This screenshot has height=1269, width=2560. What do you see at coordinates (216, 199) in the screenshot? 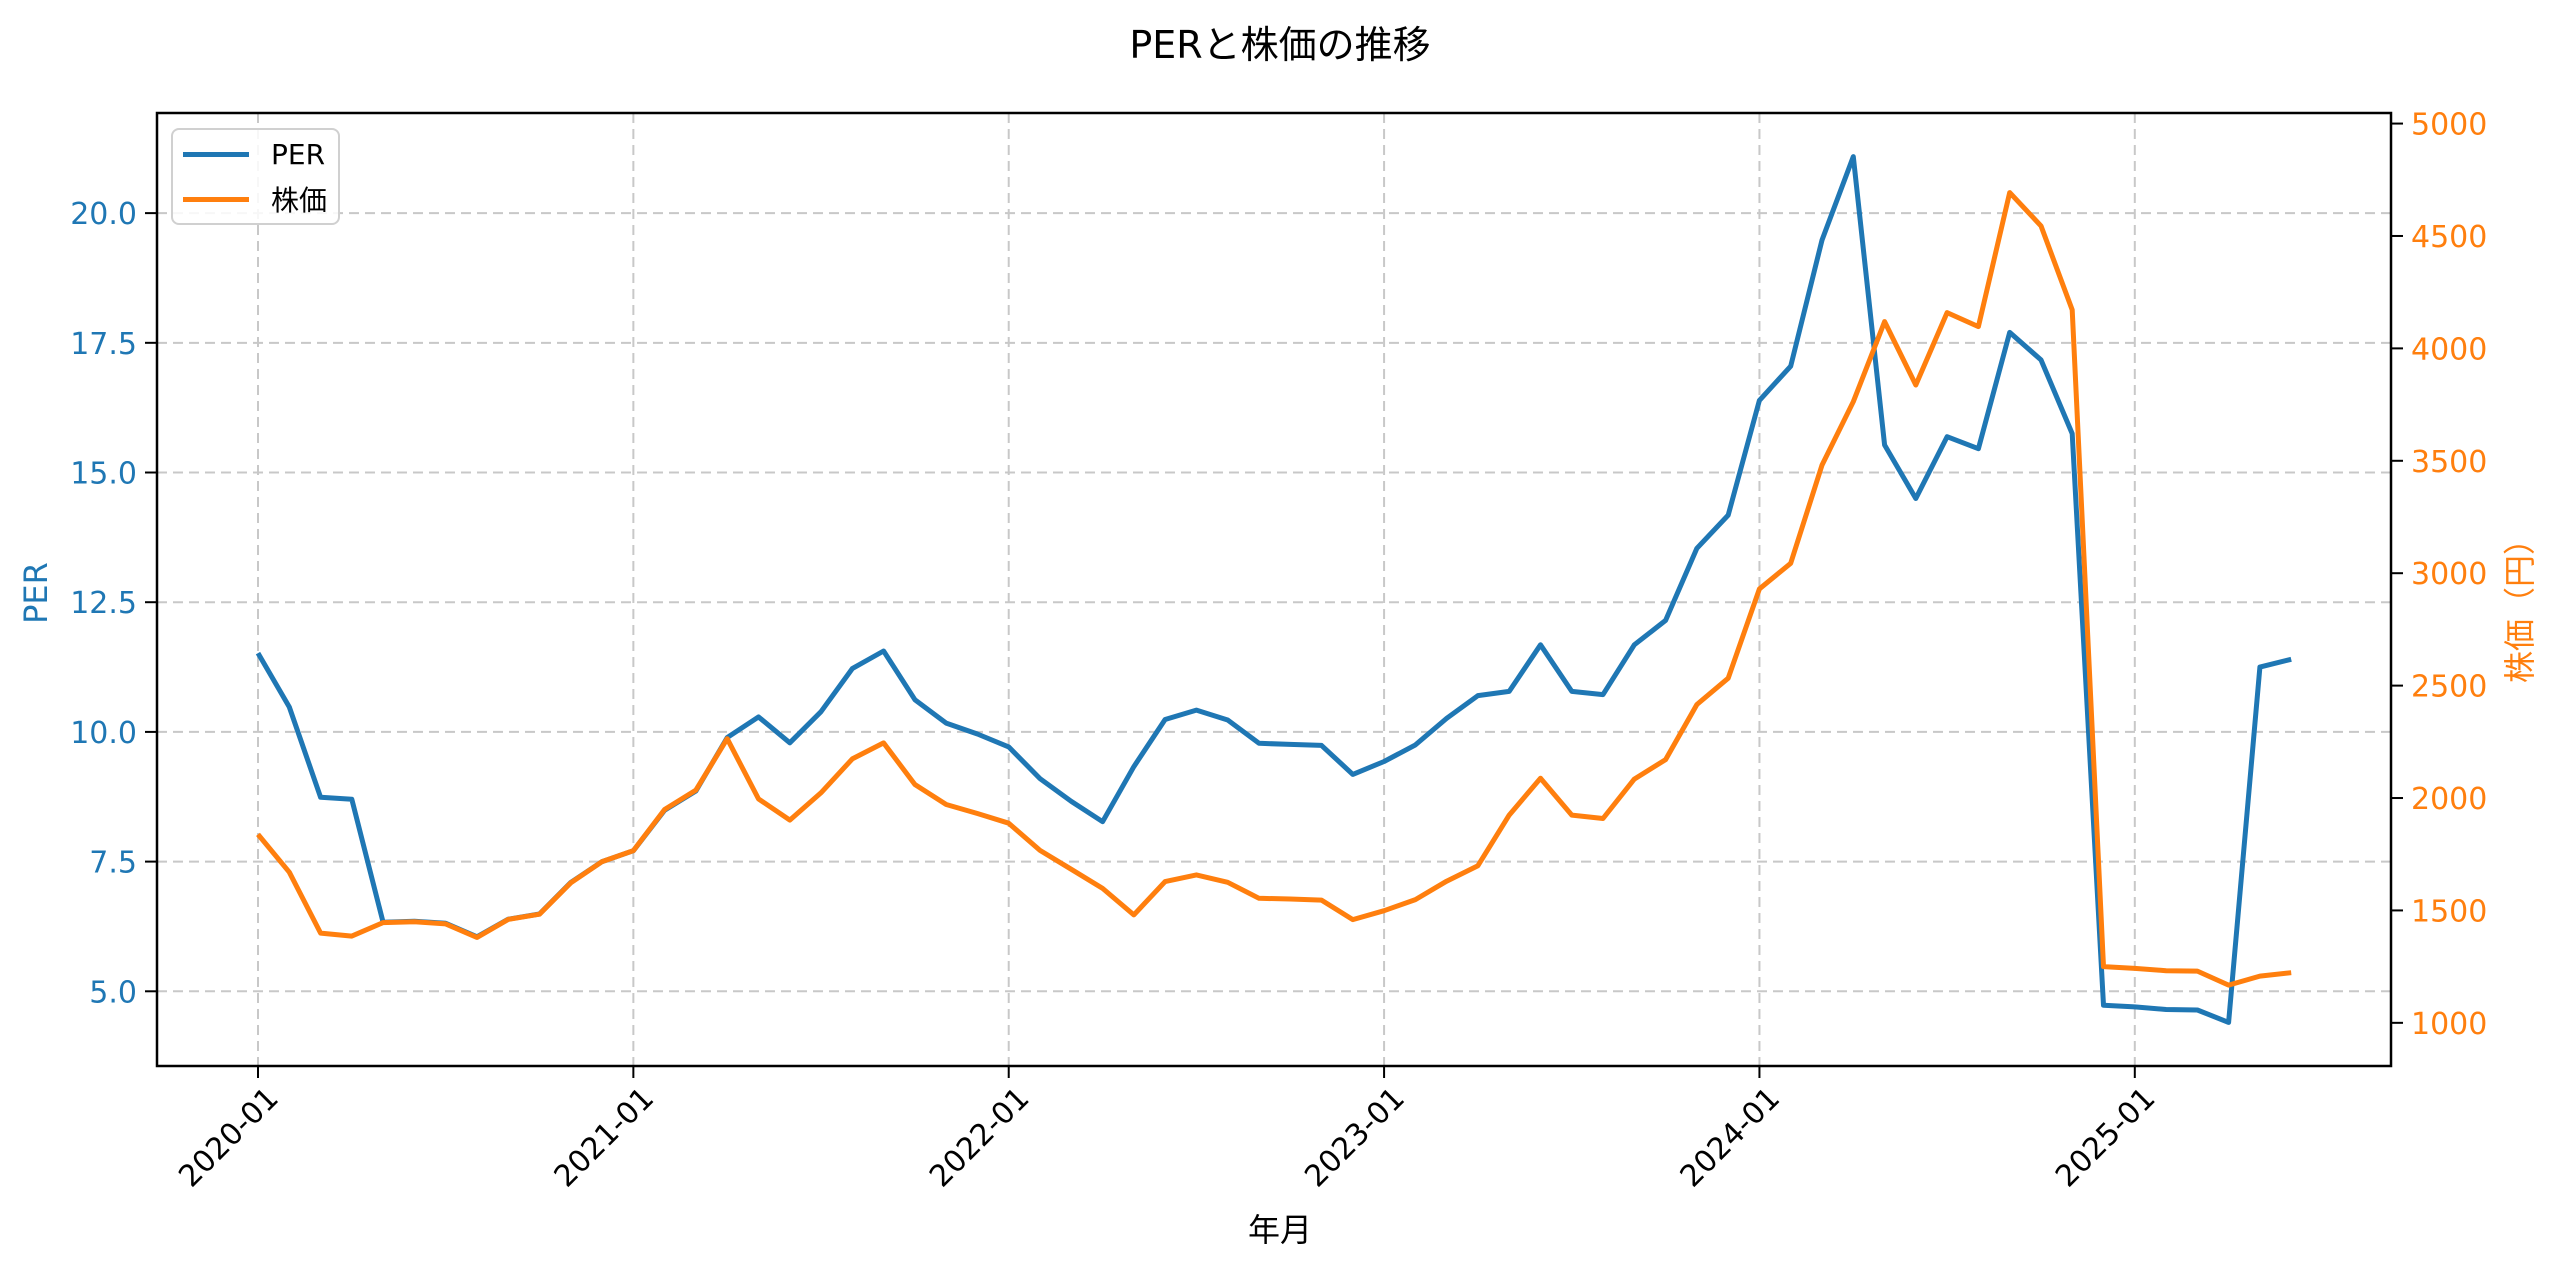
I see `legend-swatch-price` at bounding box center [216, 199].